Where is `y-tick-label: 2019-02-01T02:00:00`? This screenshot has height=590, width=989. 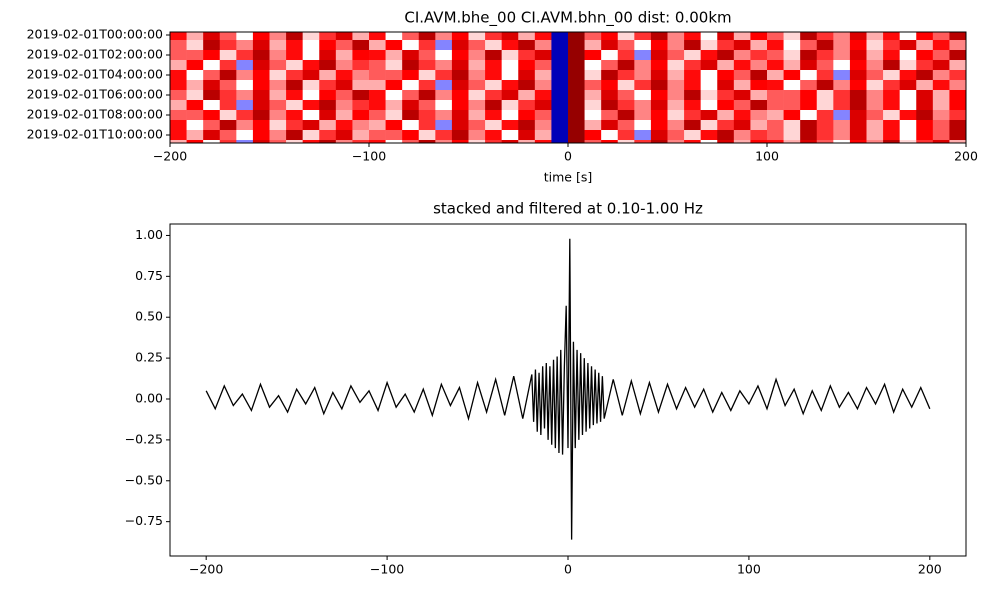
y-tick-label: 2019-02-01T02:00:00 is located at coordinates (95, 54).